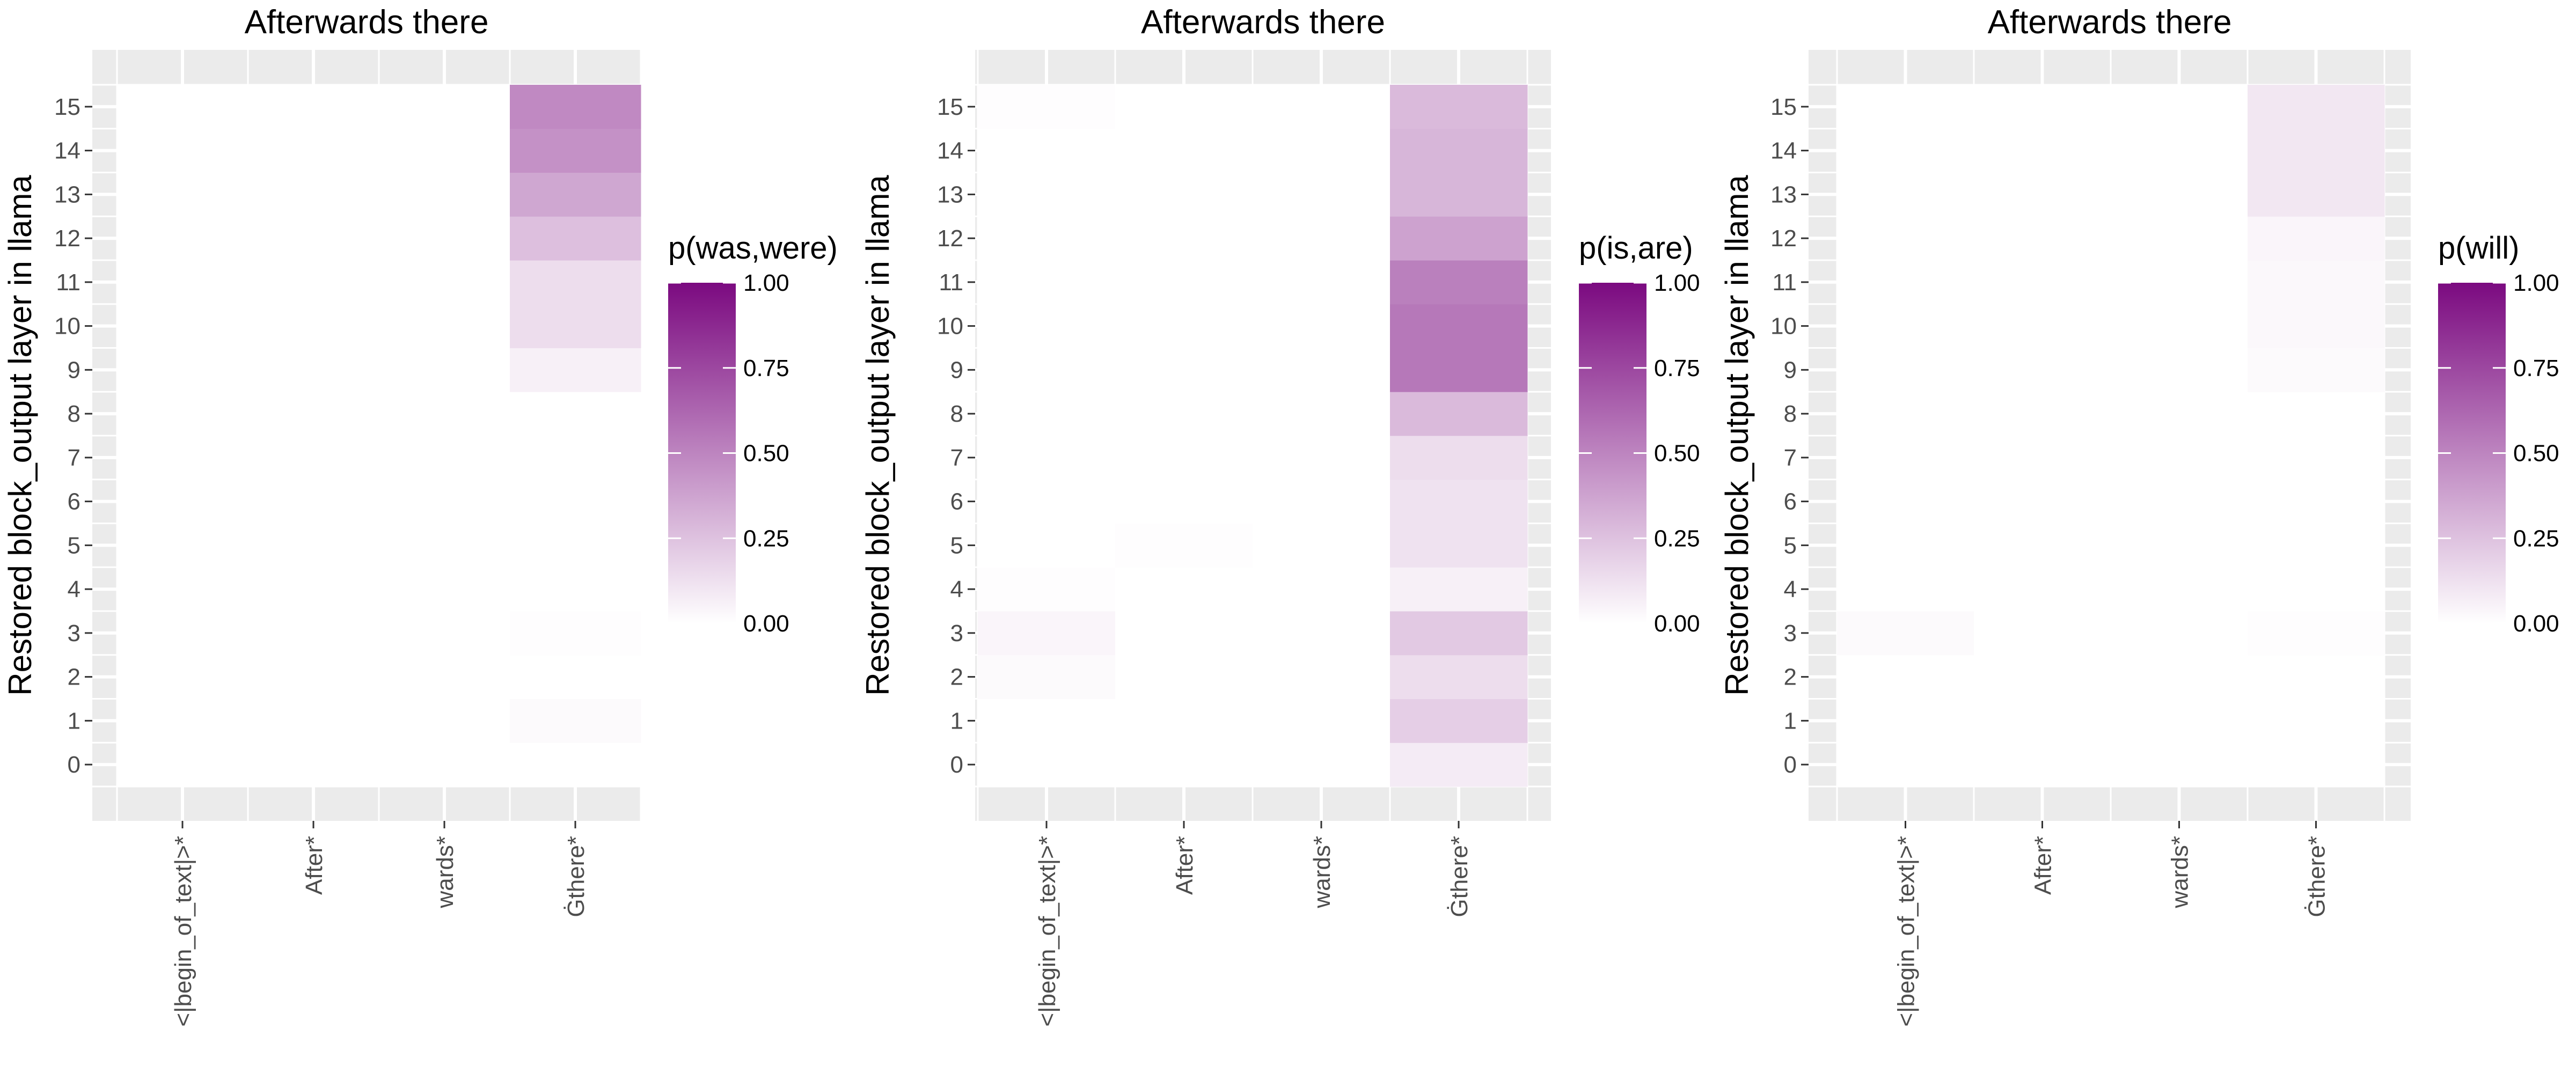  What do you see at coordinates (74, 502) in the screenshot?
I see `y-tick-label: 6` at bounding box center [74, 502].